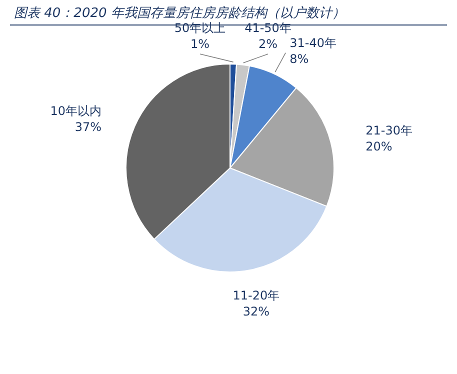  I want to click on data-label: 8%, so click(299, 59).